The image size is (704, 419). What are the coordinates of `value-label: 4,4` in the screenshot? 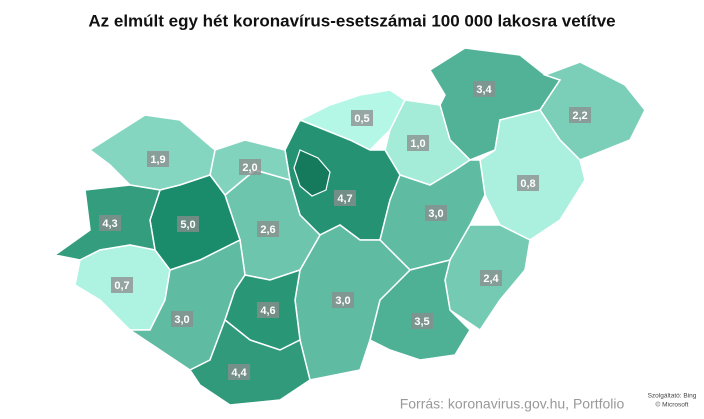 It's located at (239, 373).